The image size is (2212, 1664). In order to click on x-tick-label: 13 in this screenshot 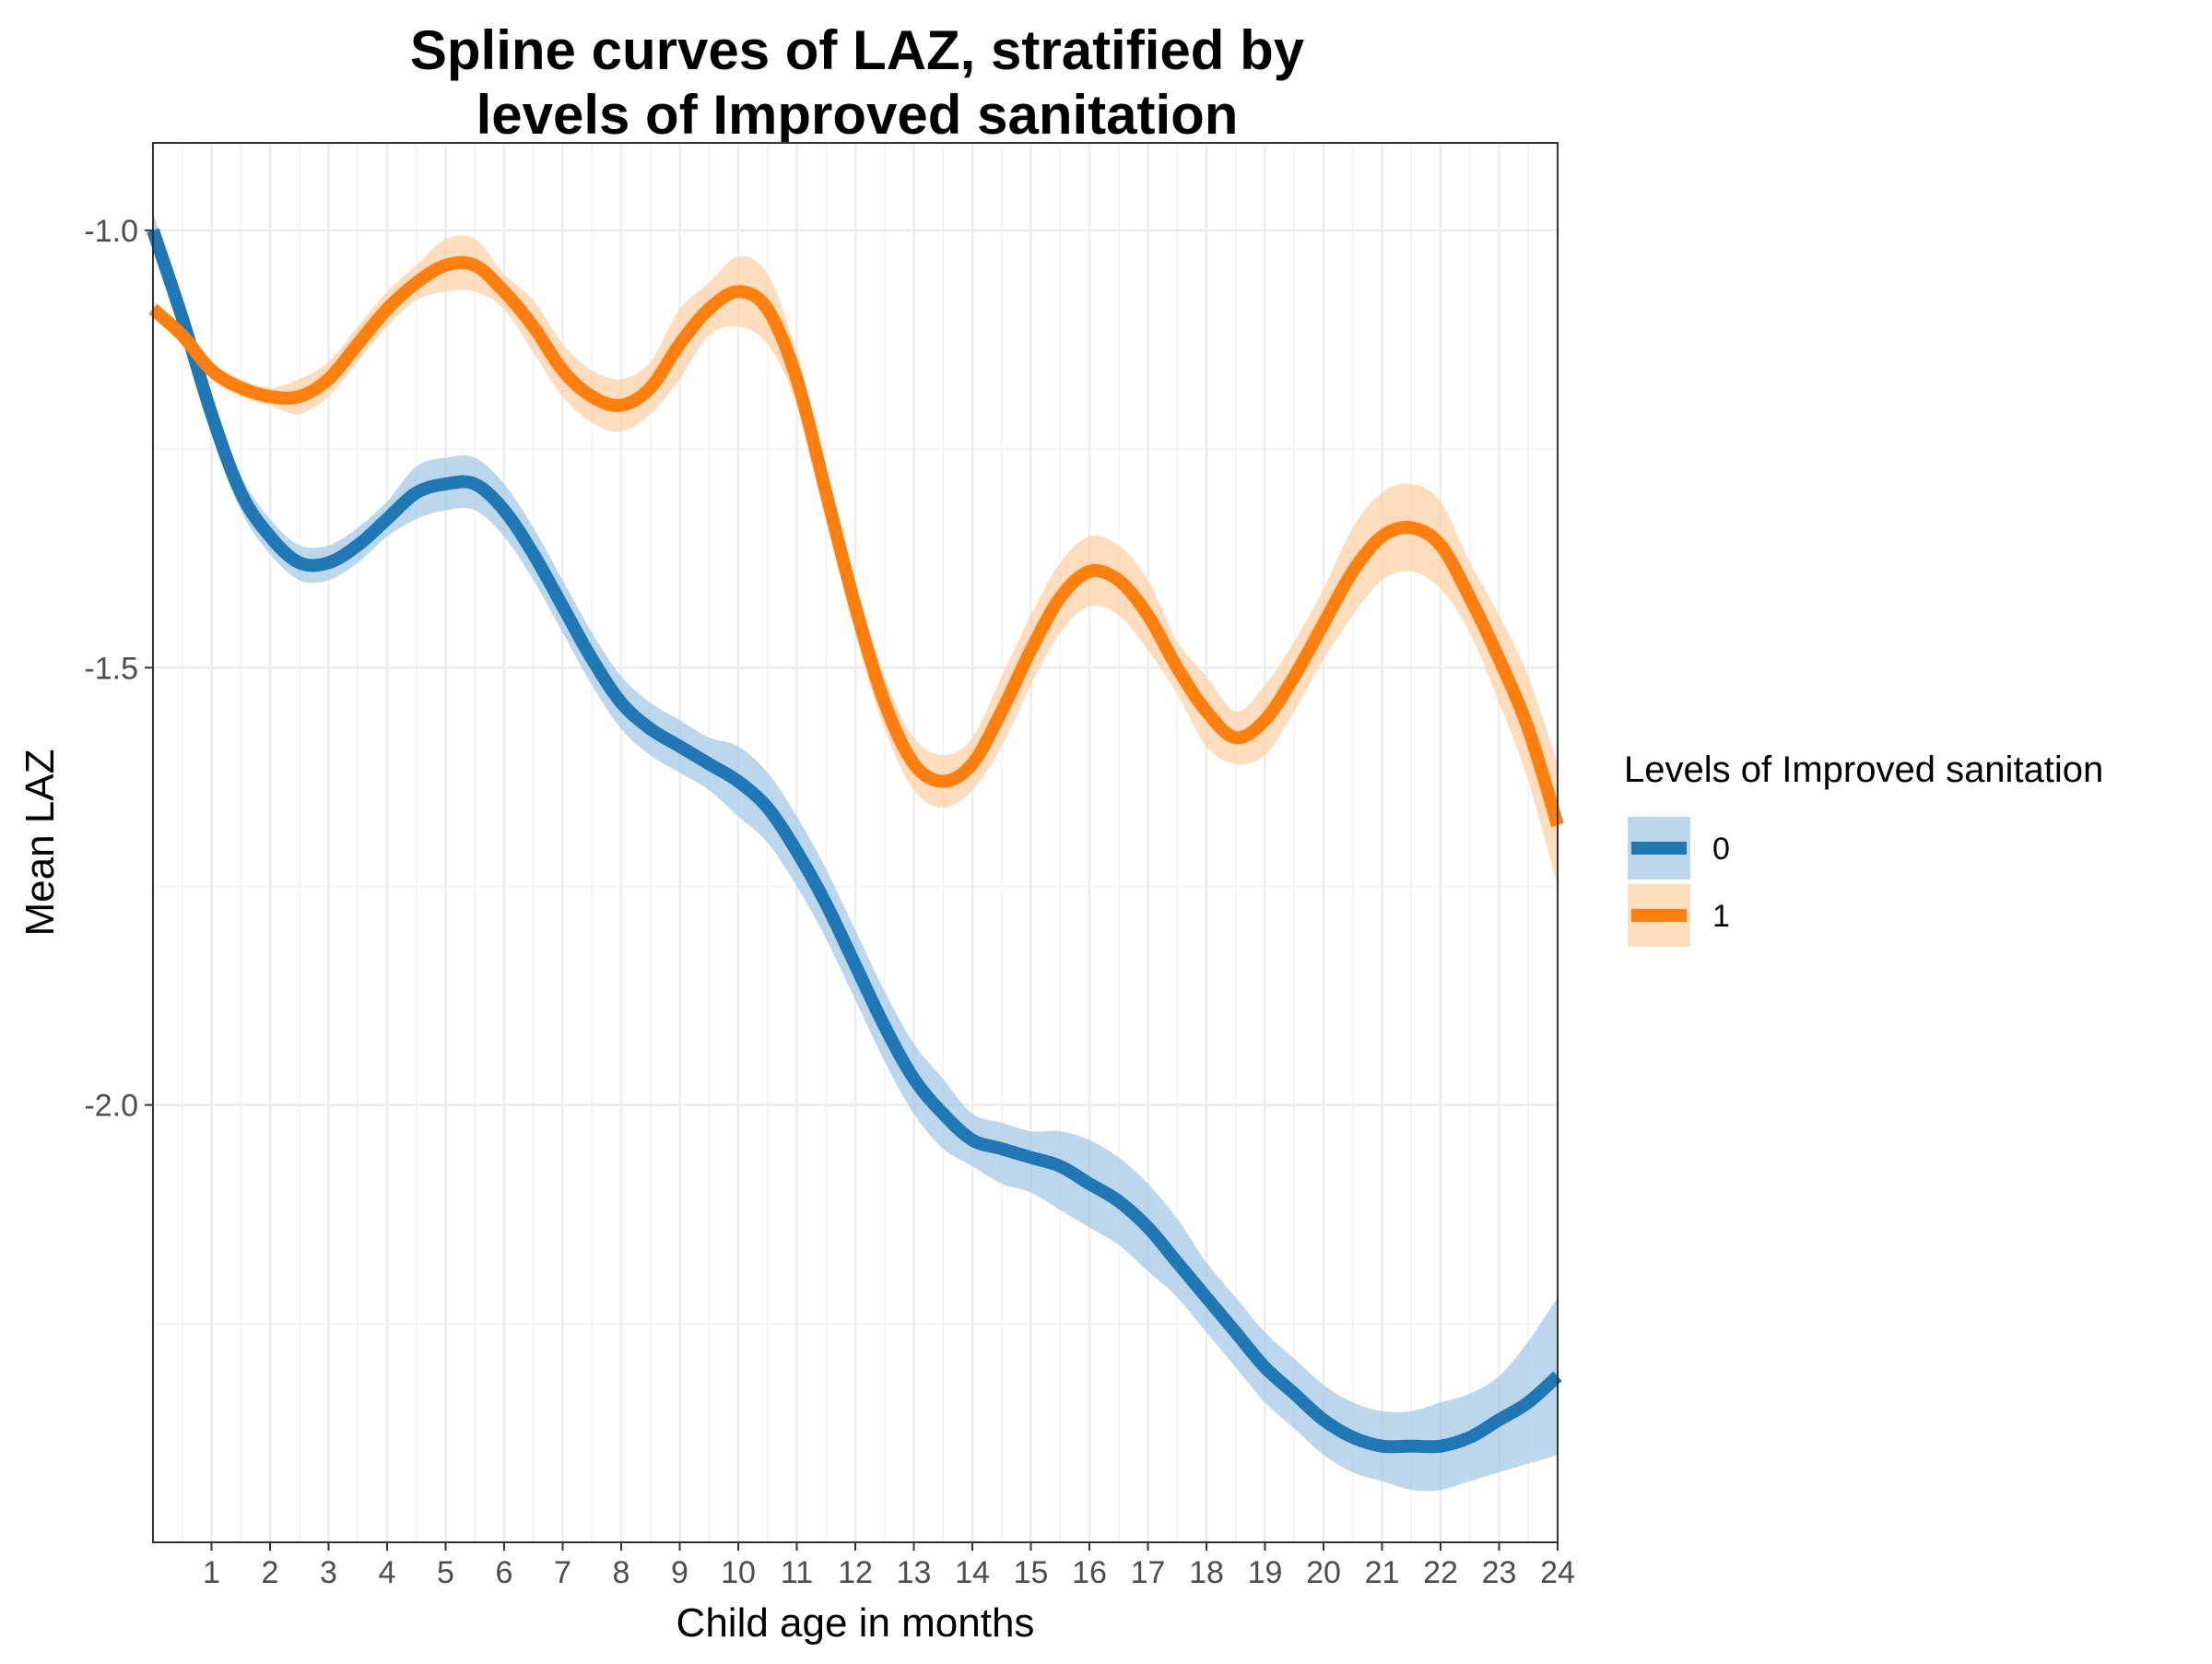, I will do `click(914, 1572)`.